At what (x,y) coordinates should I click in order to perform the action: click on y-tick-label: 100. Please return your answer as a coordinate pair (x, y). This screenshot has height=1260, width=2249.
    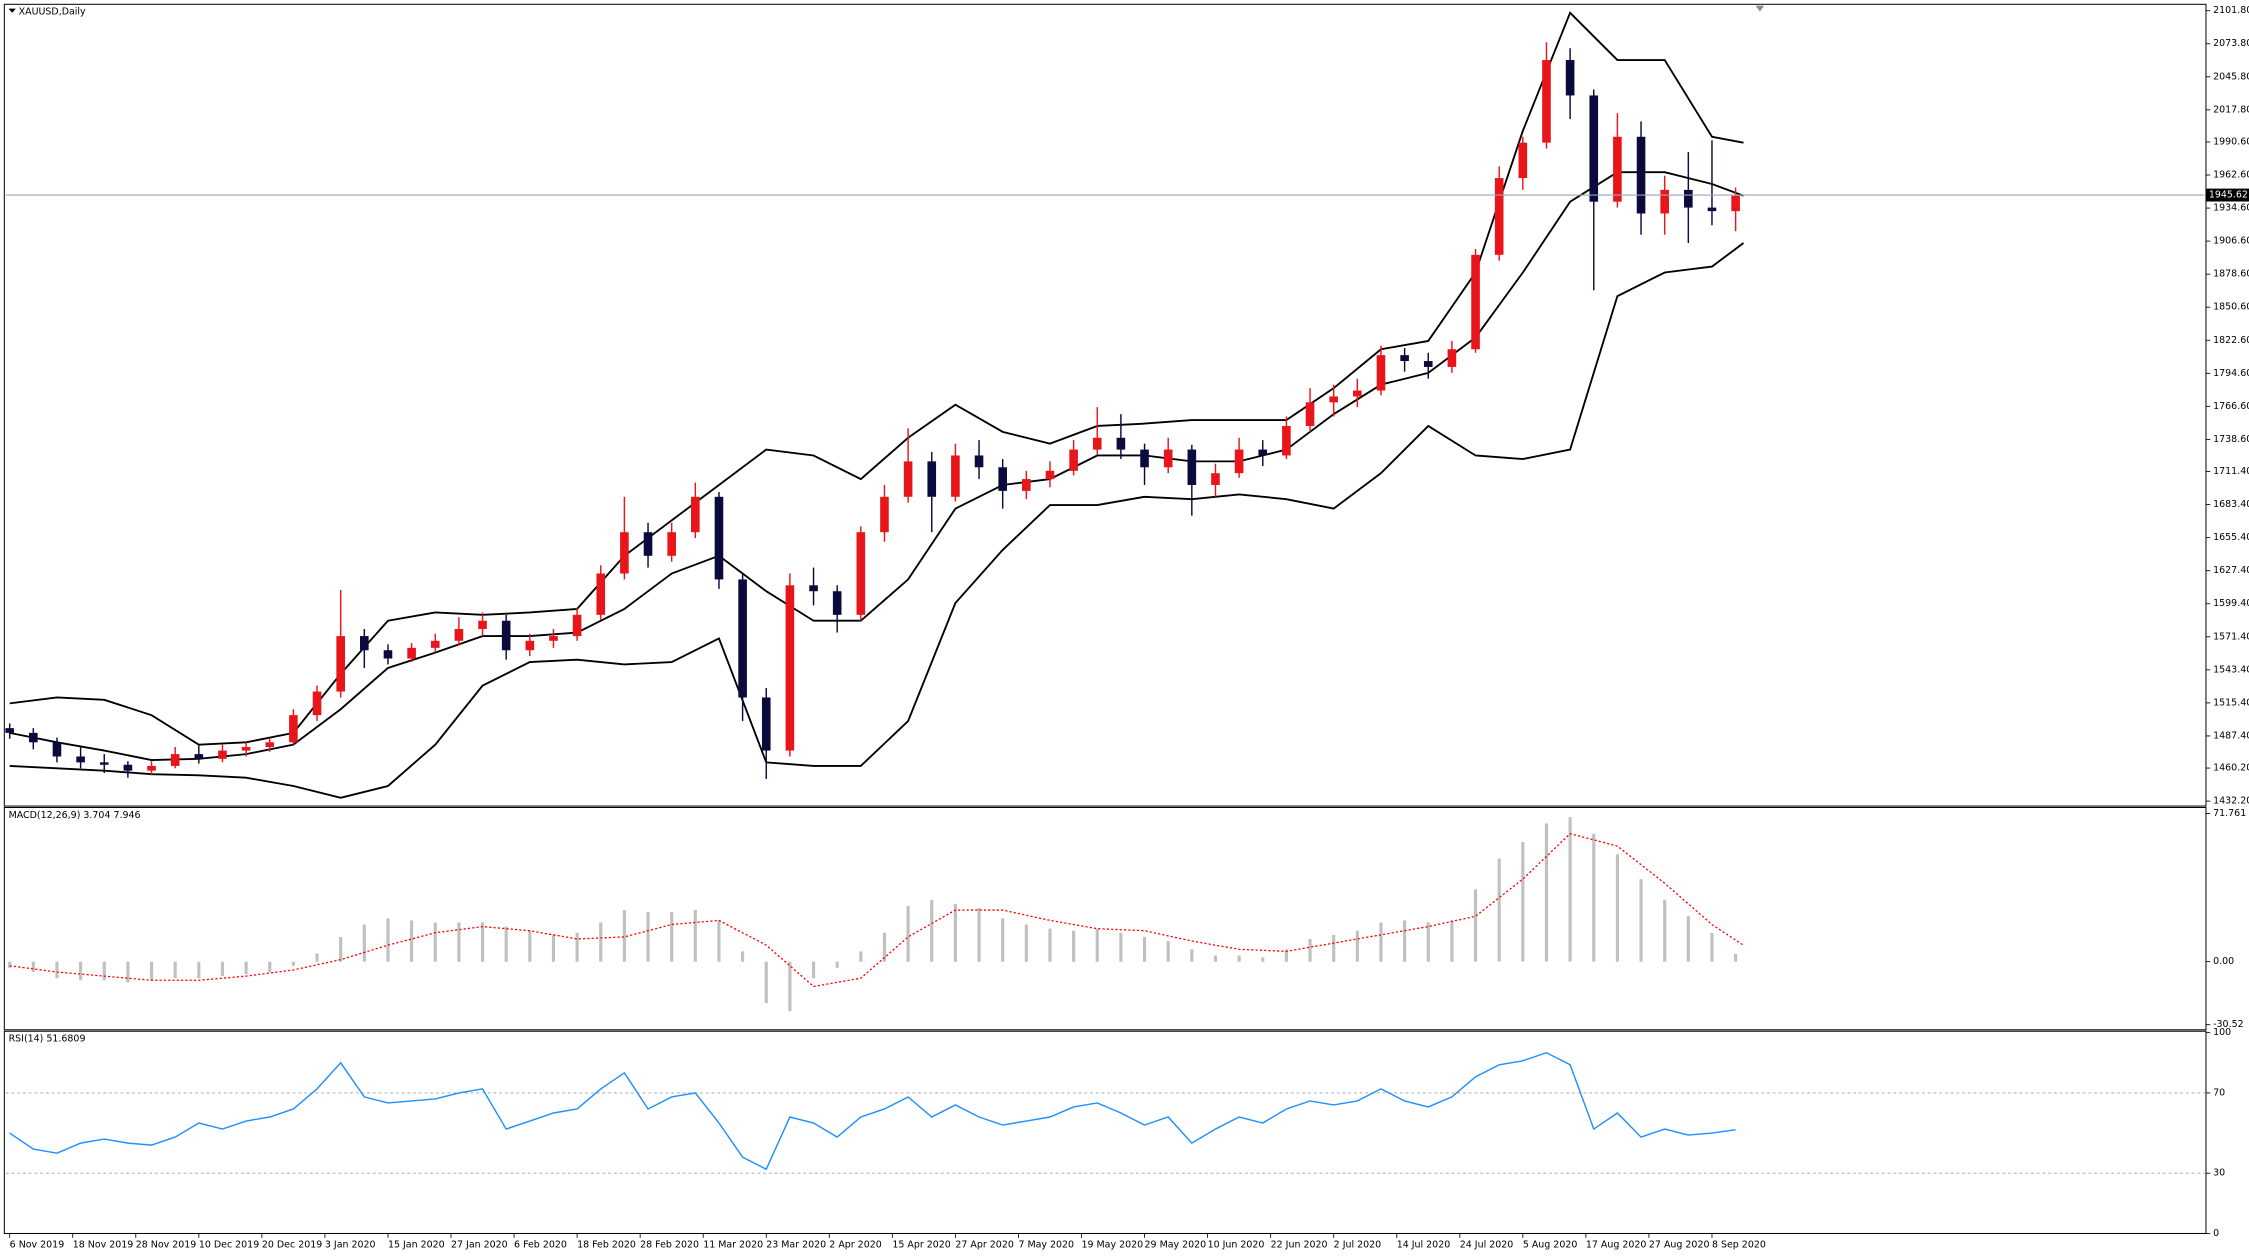
    Looking at the image, I should click on (2222, 1032).